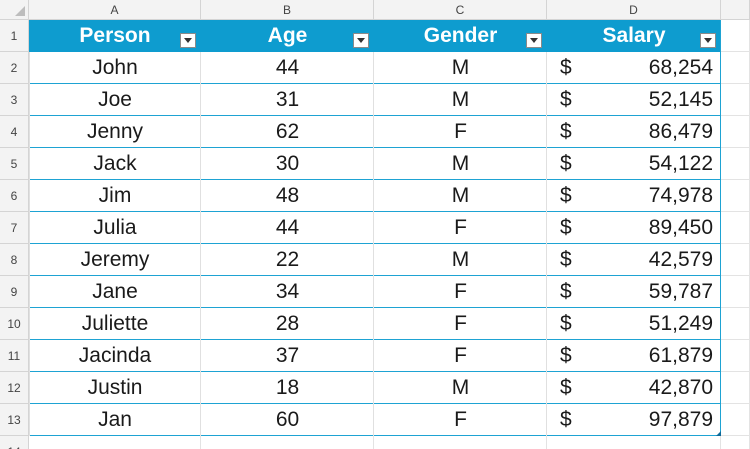 Image resolution: width=750 pixels, height=449 pixels. What do you see at coordinates (115, 36) in the screenshot?
I see `table-header-person: Person` at bounding box center [115, 36].